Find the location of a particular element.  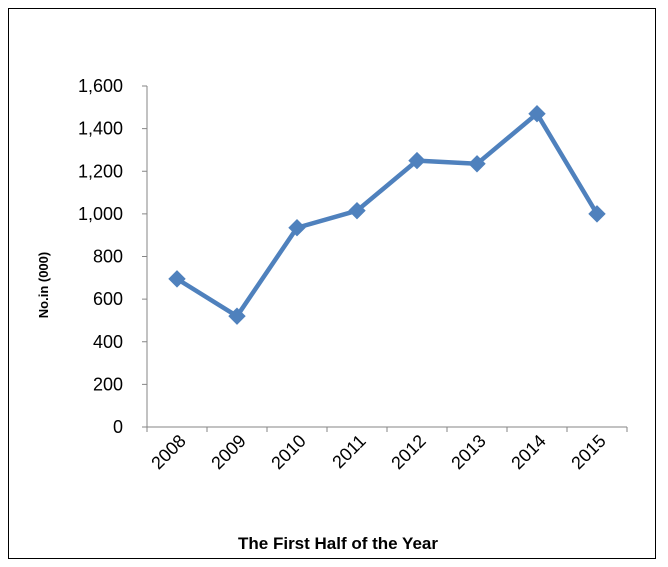

y-tick-label: 1,200 is located at coordinates (100, 171).